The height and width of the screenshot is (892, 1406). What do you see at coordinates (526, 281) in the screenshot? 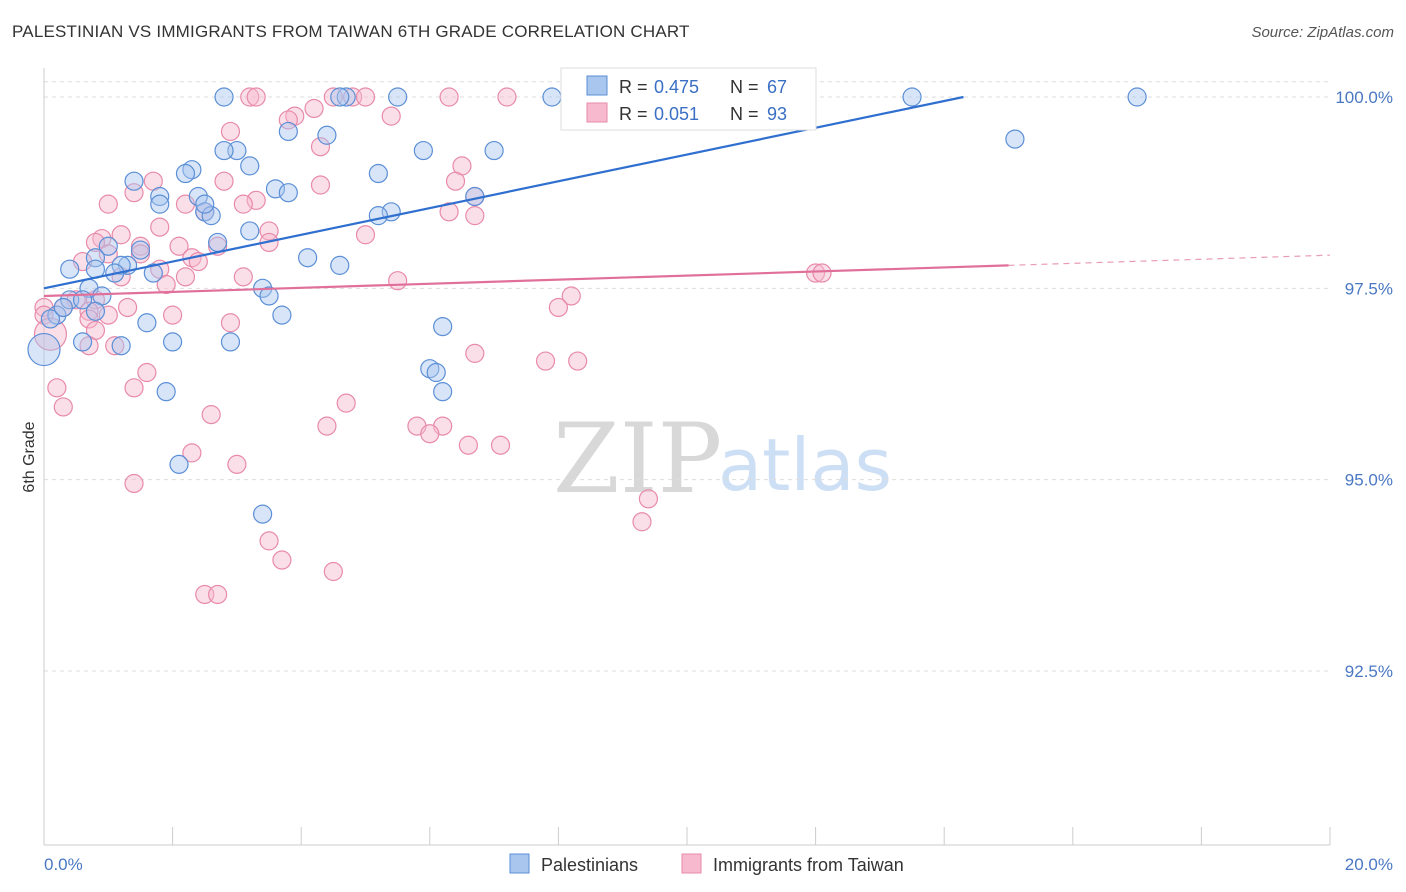
I see `trend-line-taiwan` at bounding box center [526, 281].